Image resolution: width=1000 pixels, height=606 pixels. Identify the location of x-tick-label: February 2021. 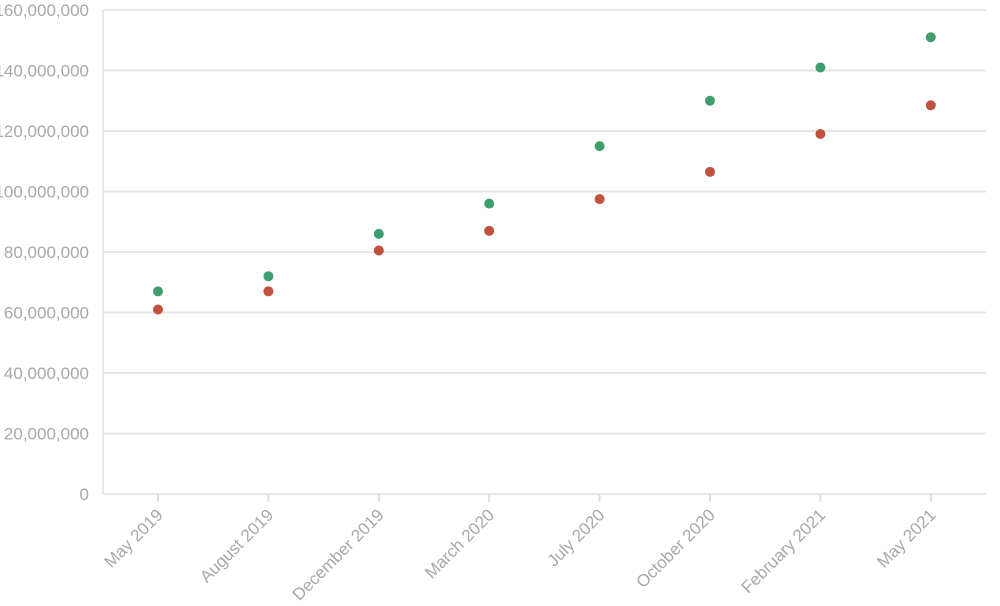
(784, 551).